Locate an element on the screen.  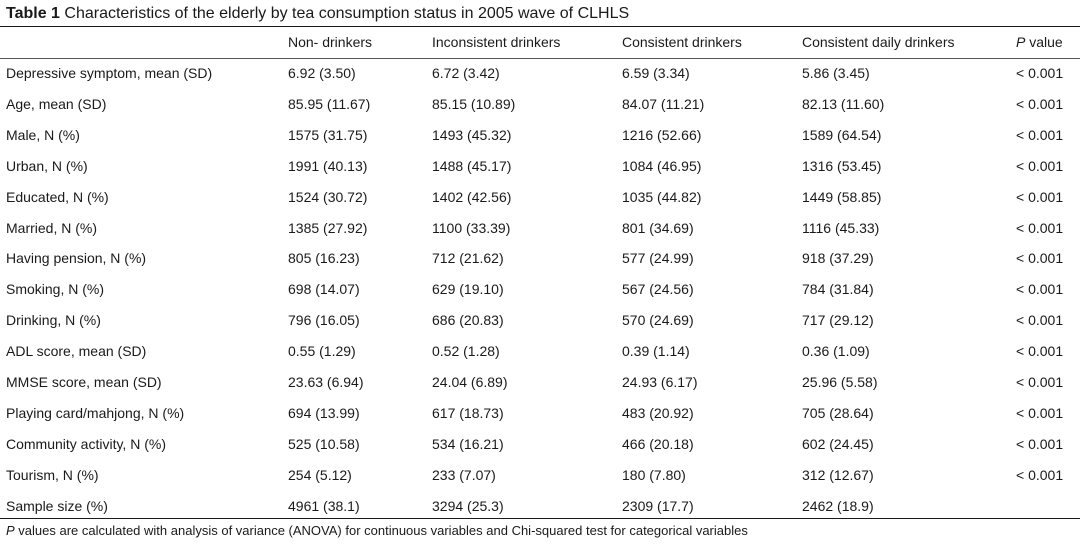
row-label: Male, N (%) is located at coordinates (43, 134).